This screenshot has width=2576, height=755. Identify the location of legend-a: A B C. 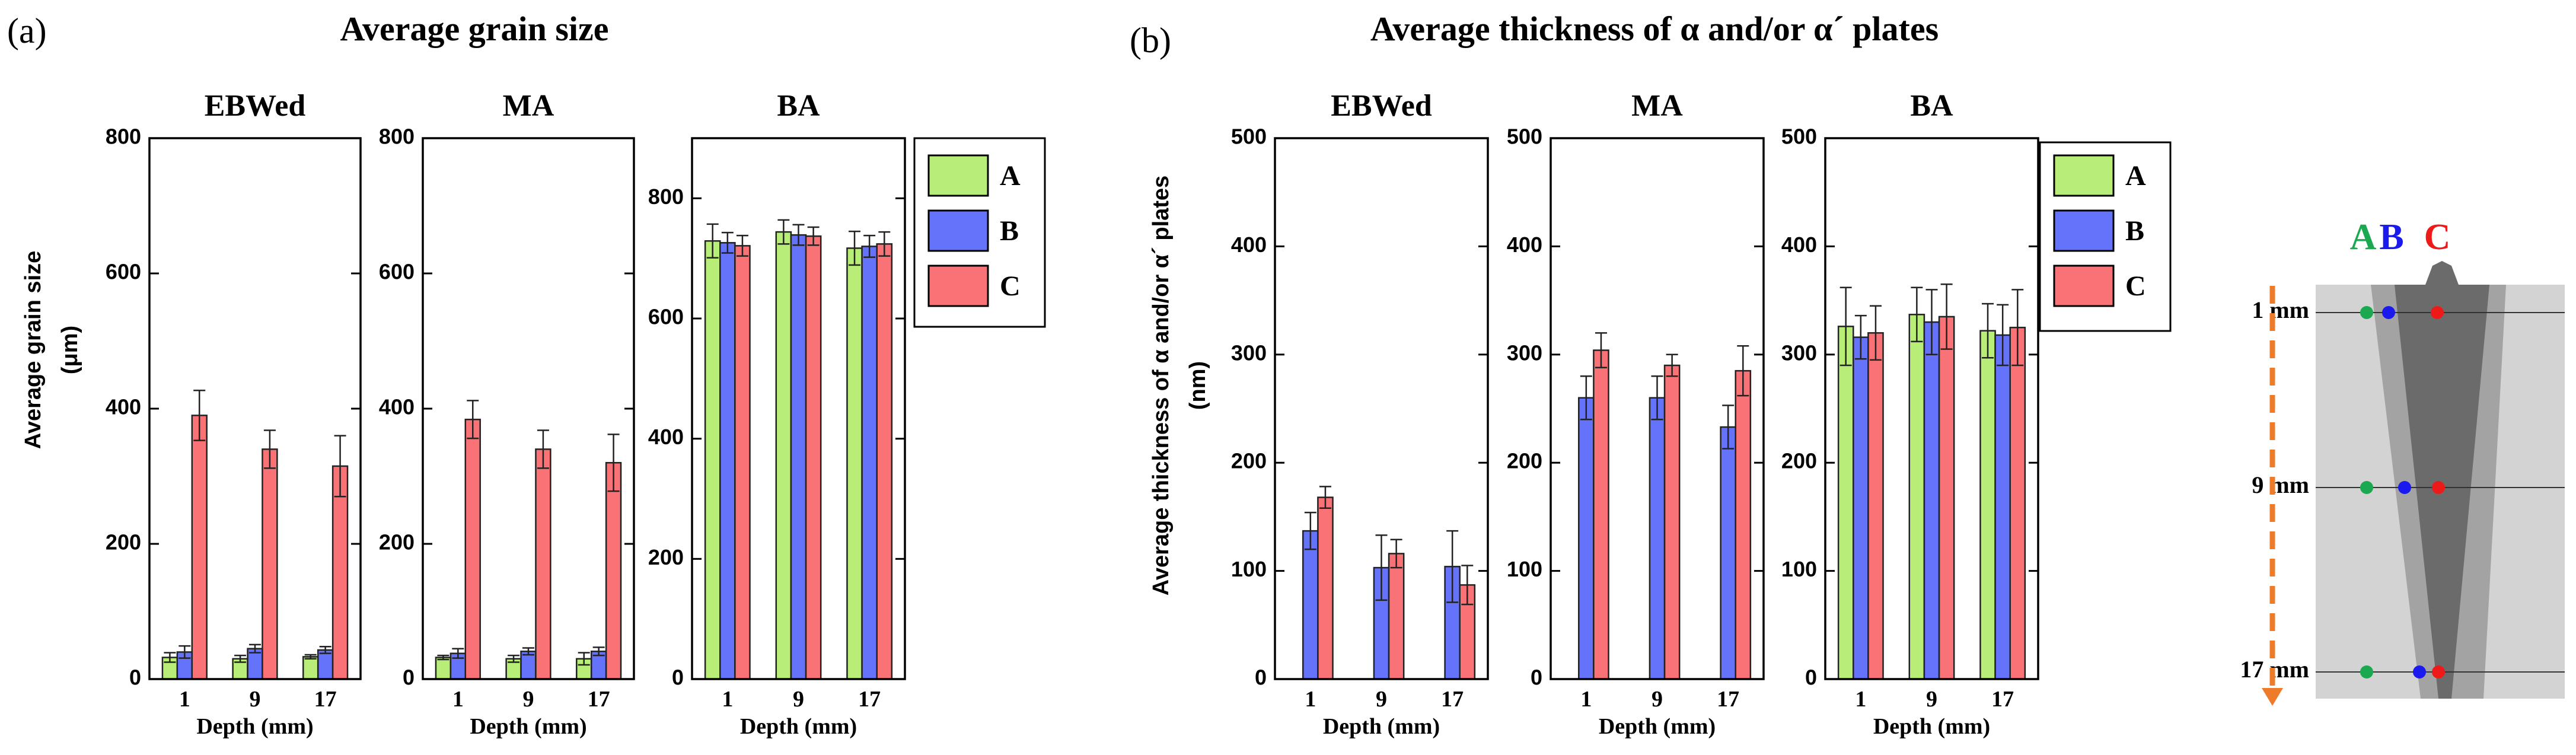
(980, 233).